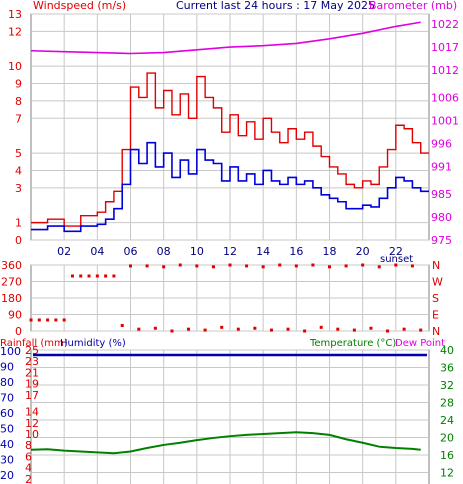 The image size is (463, 484). I want to click on rainfall-tick-label: 6, so click(28, 456).